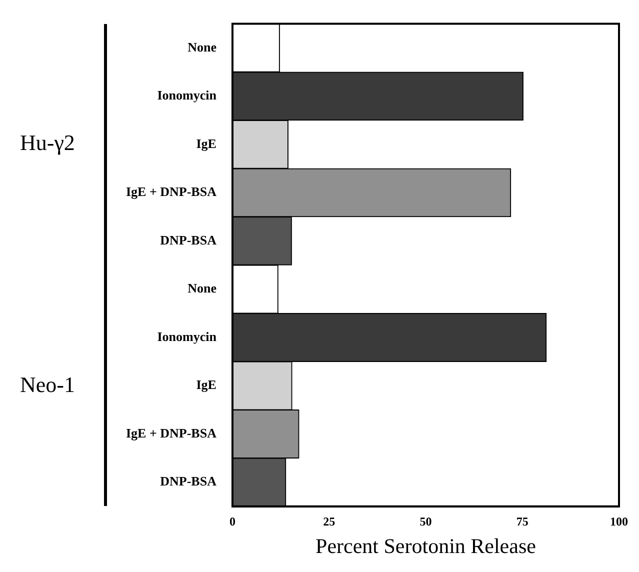  What do you see at coordinates (232, 521) in the screenshot?
I see `x-tick-label: 0` at bounding box center [232, 521].